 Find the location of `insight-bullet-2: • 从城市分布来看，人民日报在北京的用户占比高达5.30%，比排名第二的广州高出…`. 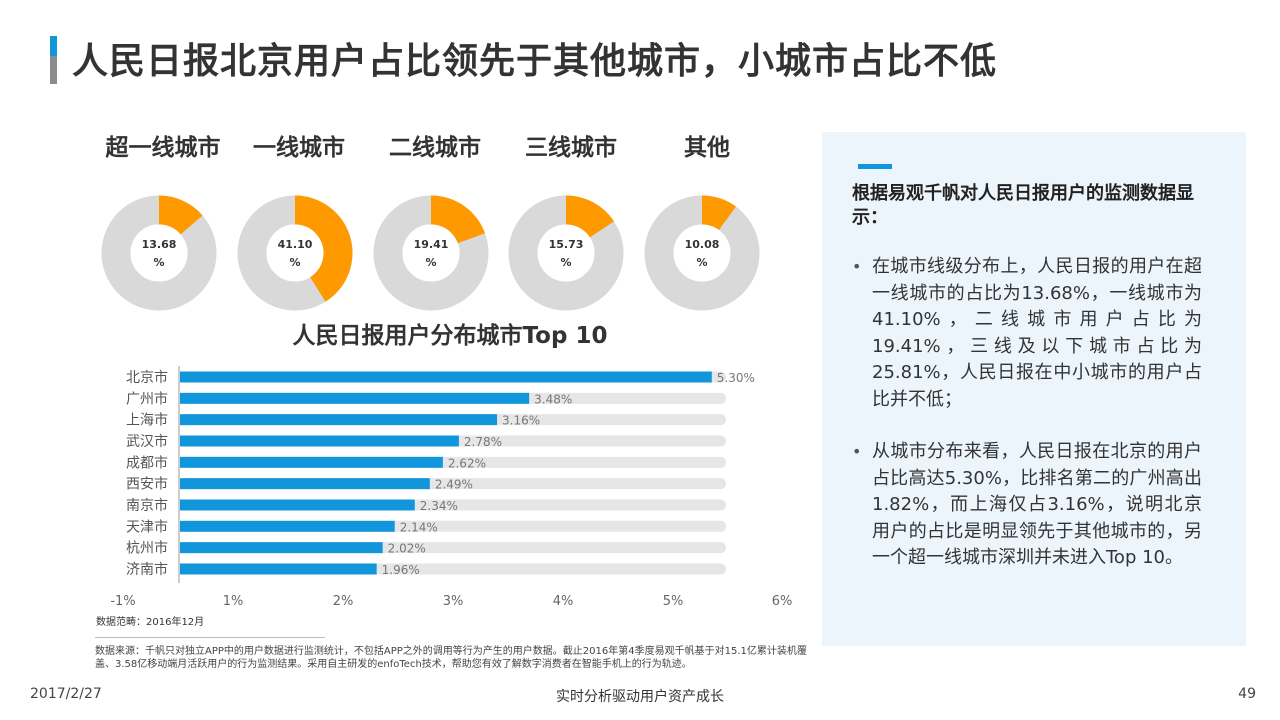

insight-bullet-2: • 从城市分布来看，人民日报在北京的用户占比高达5.30%，比排名第二的广州高出… is located at coordinates (1027, 505).